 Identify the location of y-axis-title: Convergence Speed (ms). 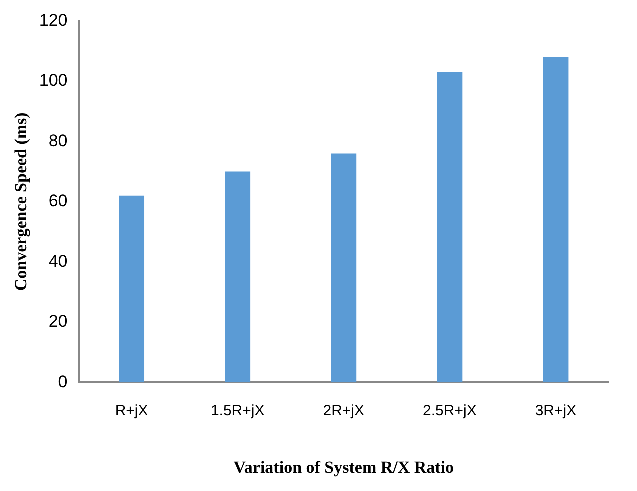
(21, 202).